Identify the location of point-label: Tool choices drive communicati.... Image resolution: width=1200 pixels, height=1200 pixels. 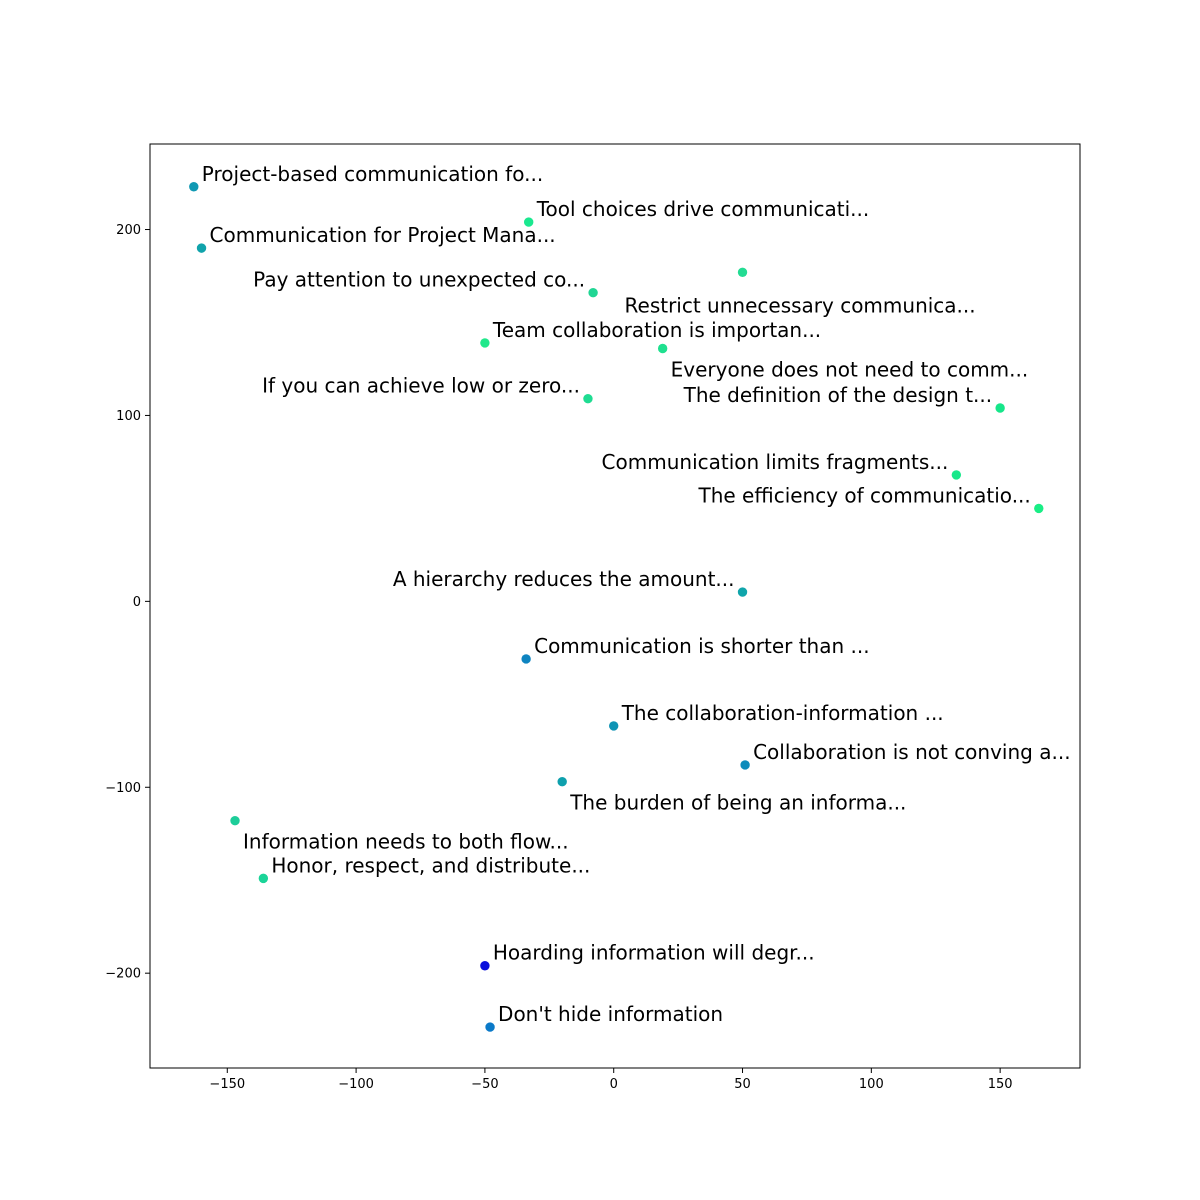
(703, 209).